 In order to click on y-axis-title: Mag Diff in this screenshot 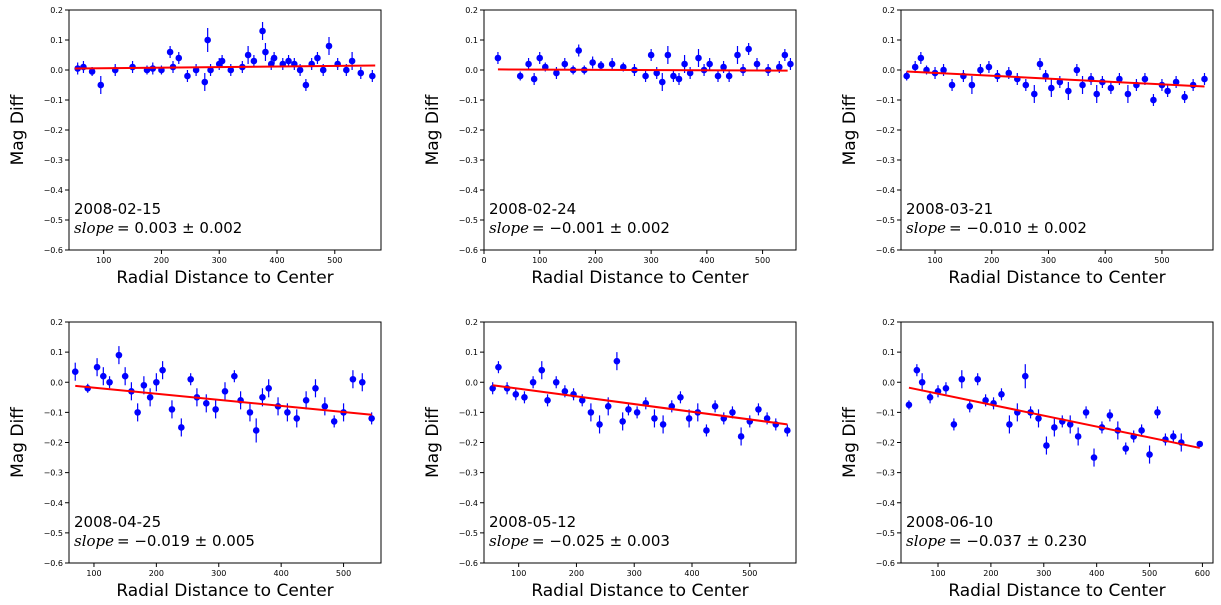, I will do `click(18, 442)`.